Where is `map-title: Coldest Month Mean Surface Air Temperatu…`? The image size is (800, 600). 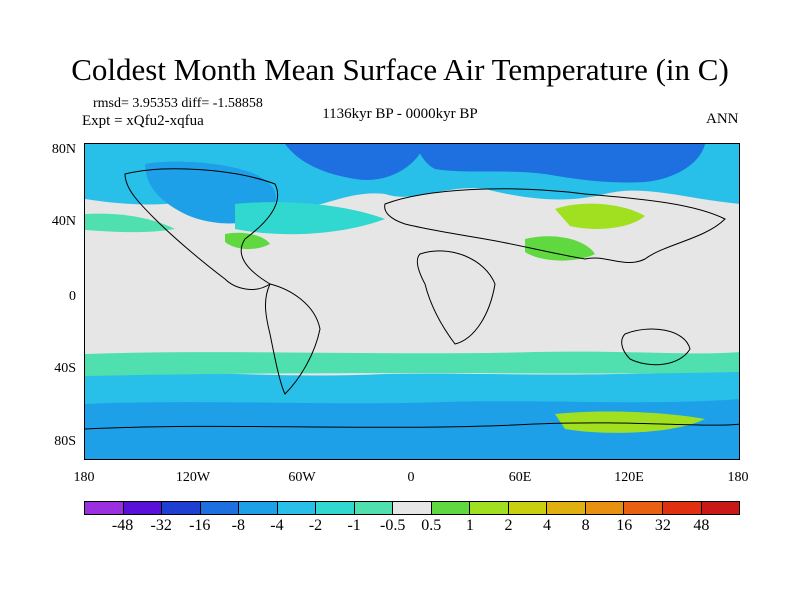 map-title: Coldest Month Mean Surface Air Temperatu… is located at coordinates (400, 69).